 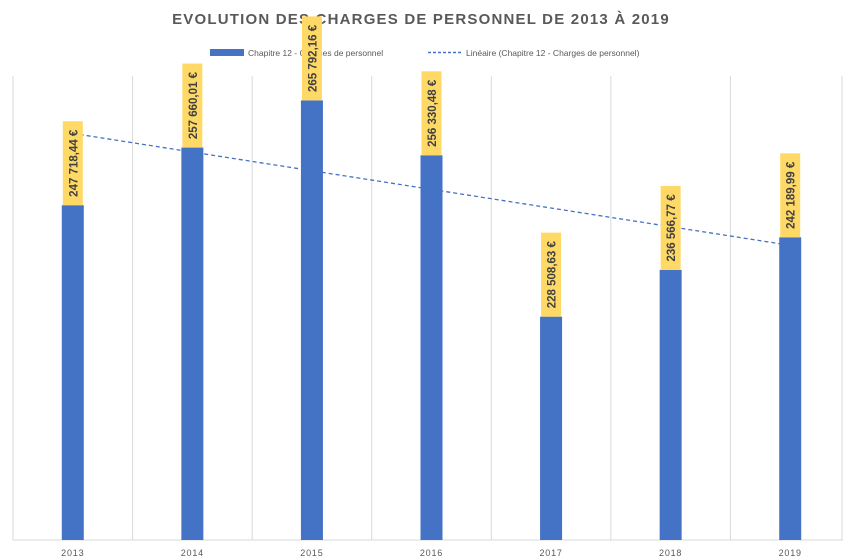 I want to click on bar-2018, so click(x=670, y=404).